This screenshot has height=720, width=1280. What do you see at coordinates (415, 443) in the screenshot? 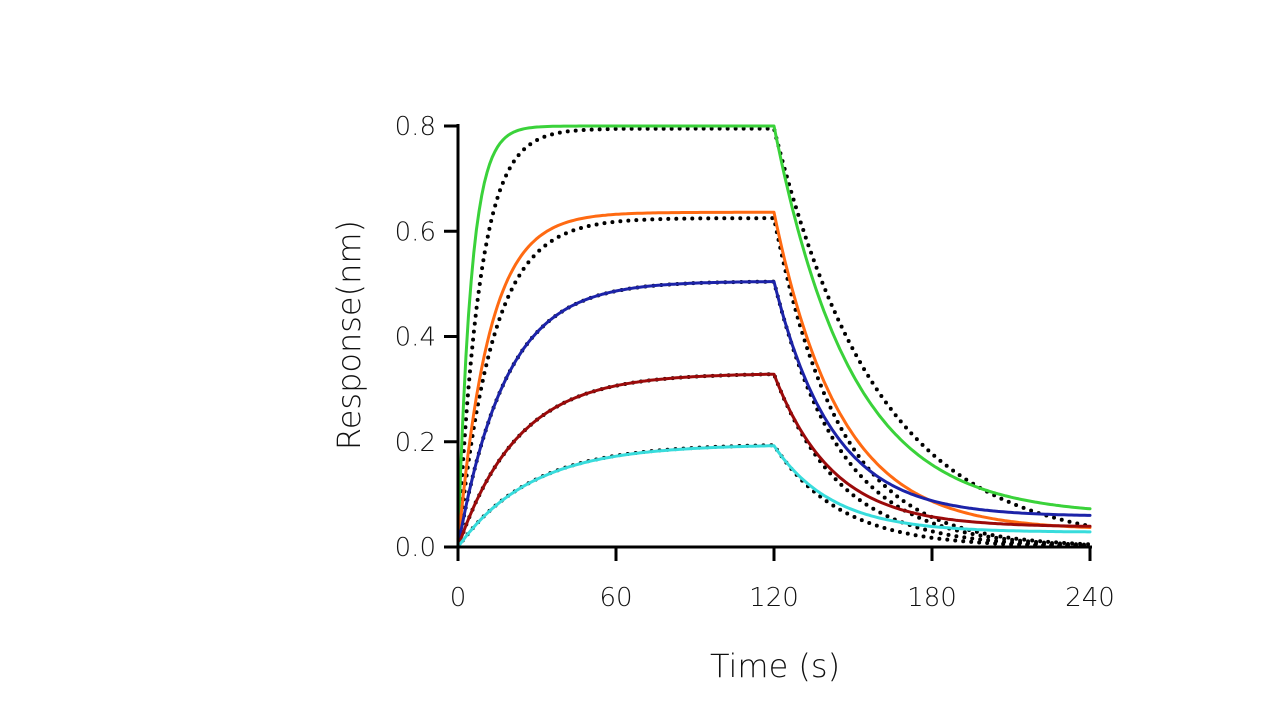
I see `y-tick-label: 0.2` at bounding box center [415, 443].